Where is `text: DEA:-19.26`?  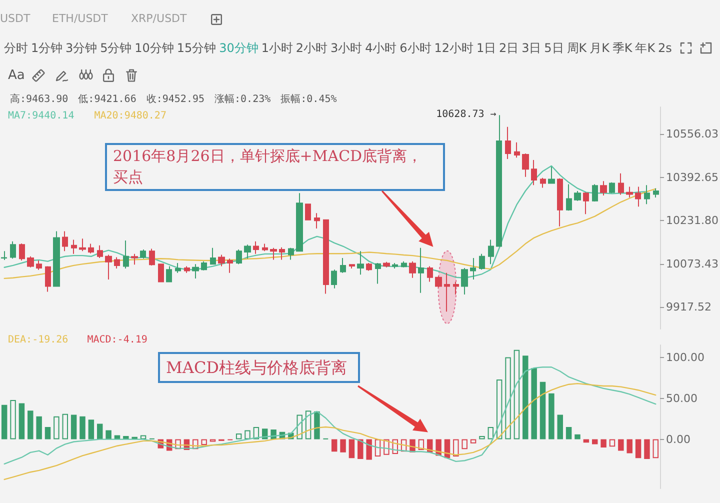
text: DEA:-19.26 is located at coordinates (38, 340).